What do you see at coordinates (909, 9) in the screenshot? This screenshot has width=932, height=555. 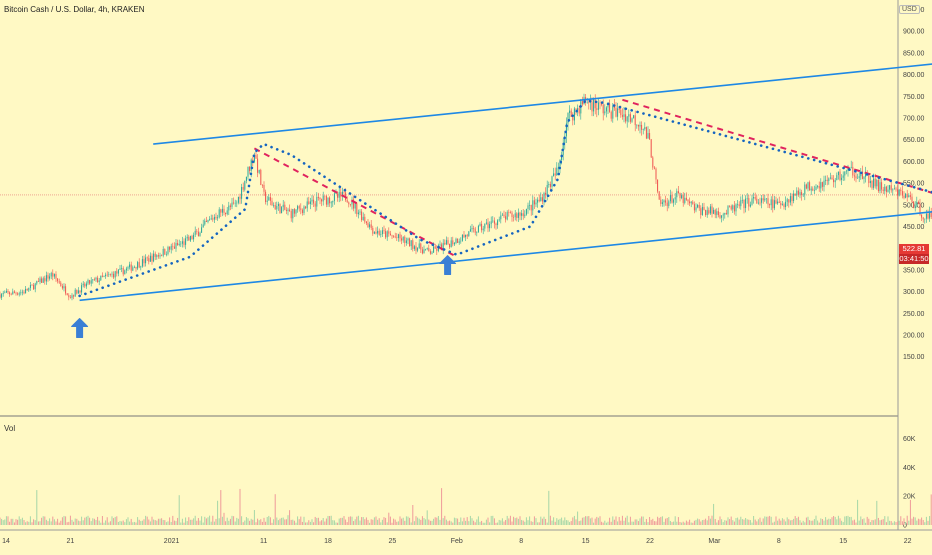 I see `currency-badge: USD` at bounding box center [909, 9].